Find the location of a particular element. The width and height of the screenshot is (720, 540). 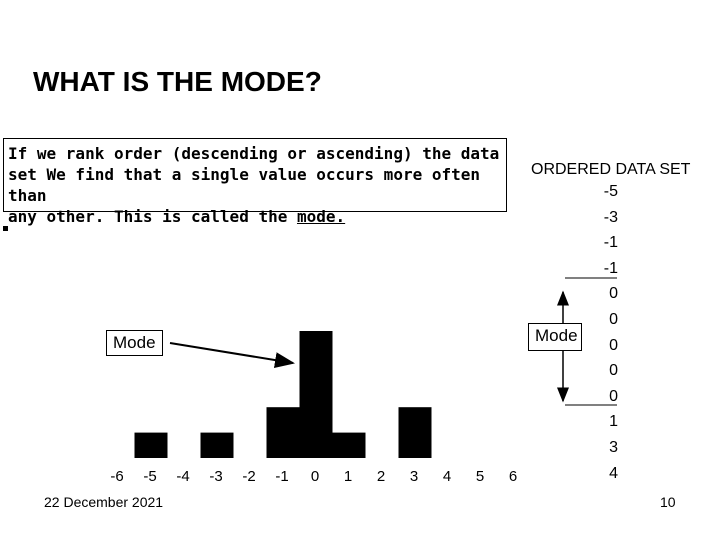

x-tick-label: 3 is located at coordinates (414, 476).